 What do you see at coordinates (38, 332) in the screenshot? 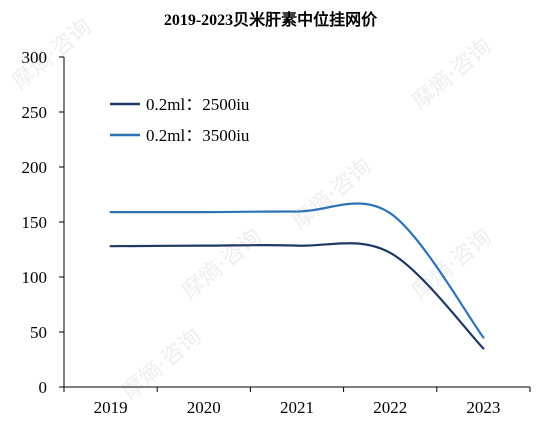
I see `y-tick-label: 50` at bounding box center [38, 332].